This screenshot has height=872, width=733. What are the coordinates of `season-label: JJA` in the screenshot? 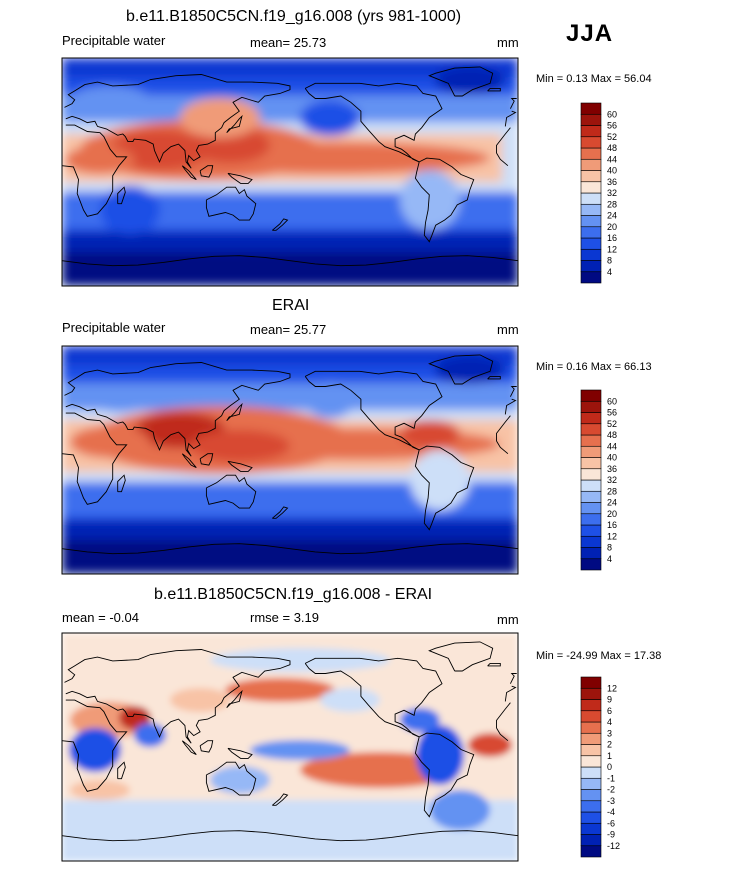 It's located at (590, 33).